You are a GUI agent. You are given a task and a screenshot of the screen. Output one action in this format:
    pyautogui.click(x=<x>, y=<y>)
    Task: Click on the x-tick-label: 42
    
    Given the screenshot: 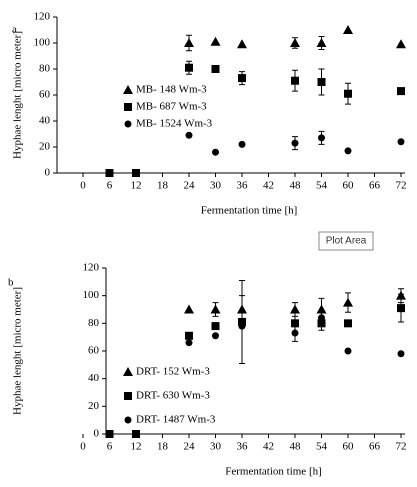 What is the action you would take?
    pyautogui.click(x=268, y=186)
    